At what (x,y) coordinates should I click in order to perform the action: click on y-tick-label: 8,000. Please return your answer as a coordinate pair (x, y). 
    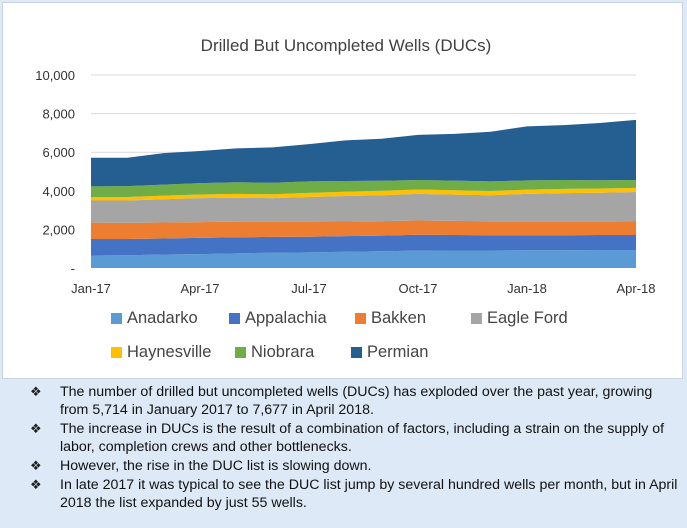
    Looking at the image, I should click on (58, 114).